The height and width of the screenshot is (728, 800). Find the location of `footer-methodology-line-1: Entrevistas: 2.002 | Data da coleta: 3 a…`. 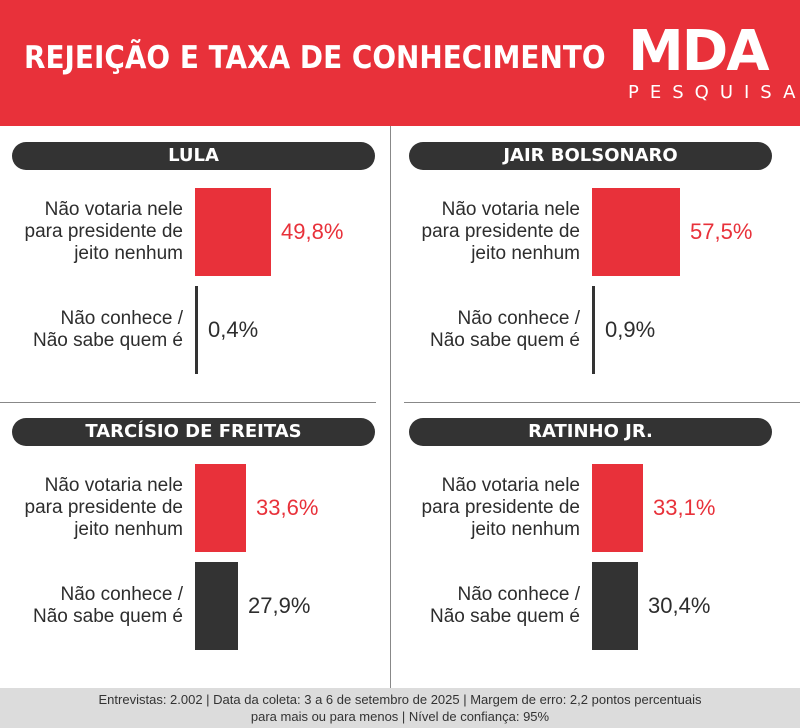

footer-methodology-line-1: Entrevistas: 2.002 | Data da coleta: 3 a… is located at coordinates (400, 699).